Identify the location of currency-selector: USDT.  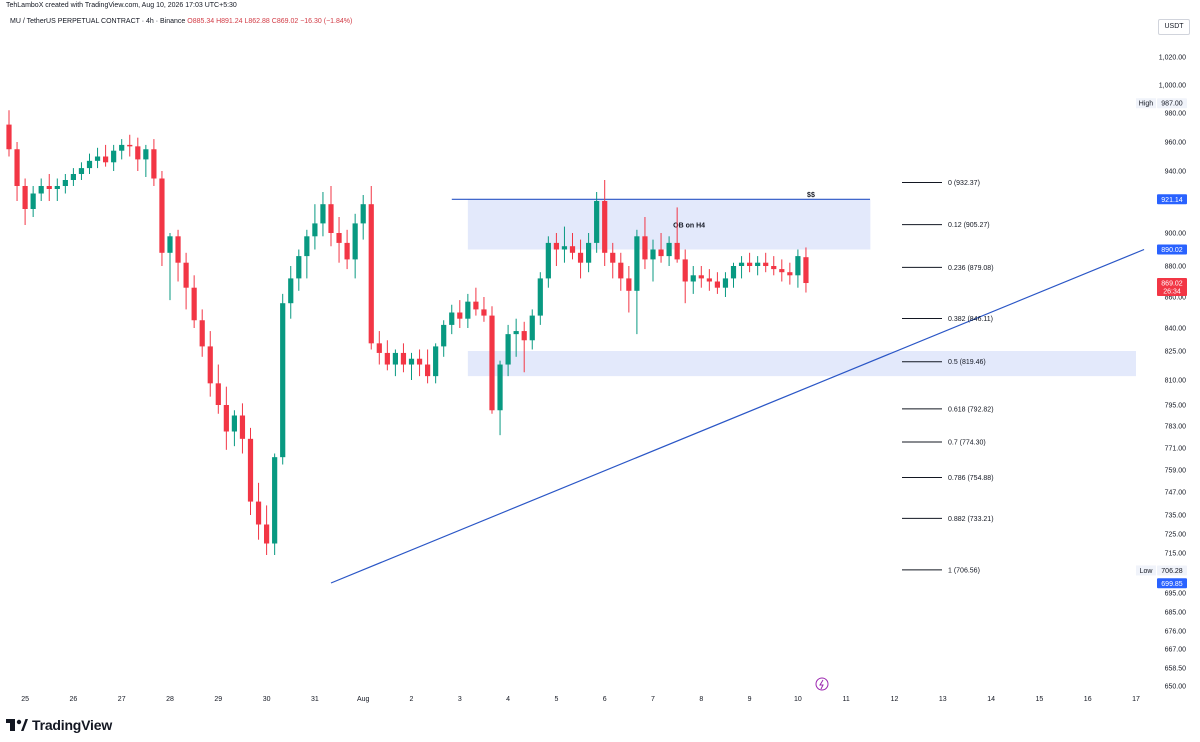
(1174, 27).